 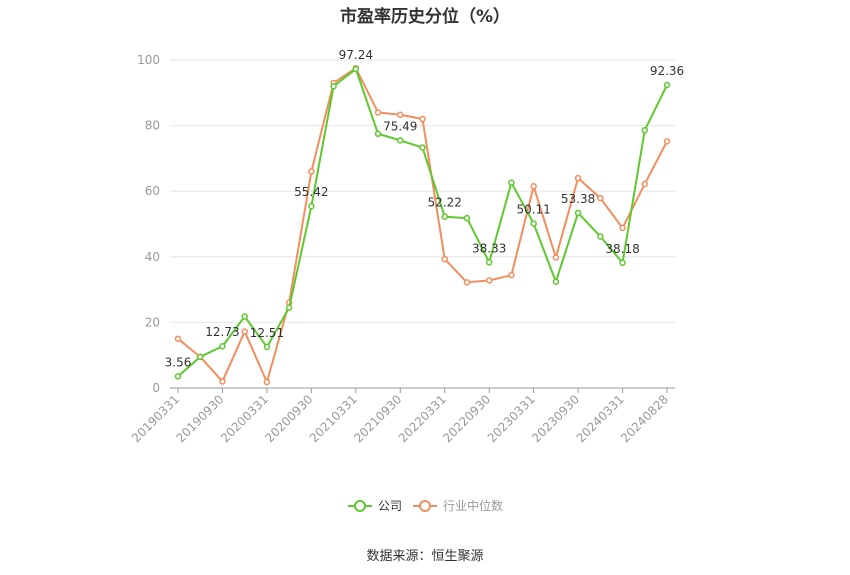 What do you see at coordinates (390, 506) in the screenshot?
I see `legend-label-company: 公司` at bounding box center [390, 506].